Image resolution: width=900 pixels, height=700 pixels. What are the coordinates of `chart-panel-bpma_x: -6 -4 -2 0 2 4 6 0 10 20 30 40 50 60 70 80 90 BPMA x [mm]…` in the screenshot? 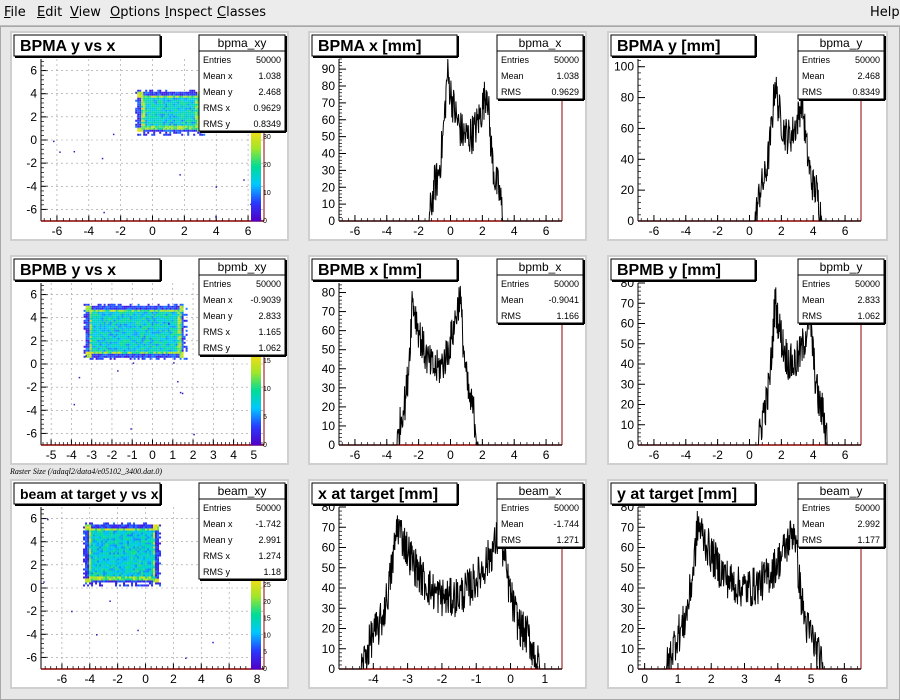 It's located at (447, 136).